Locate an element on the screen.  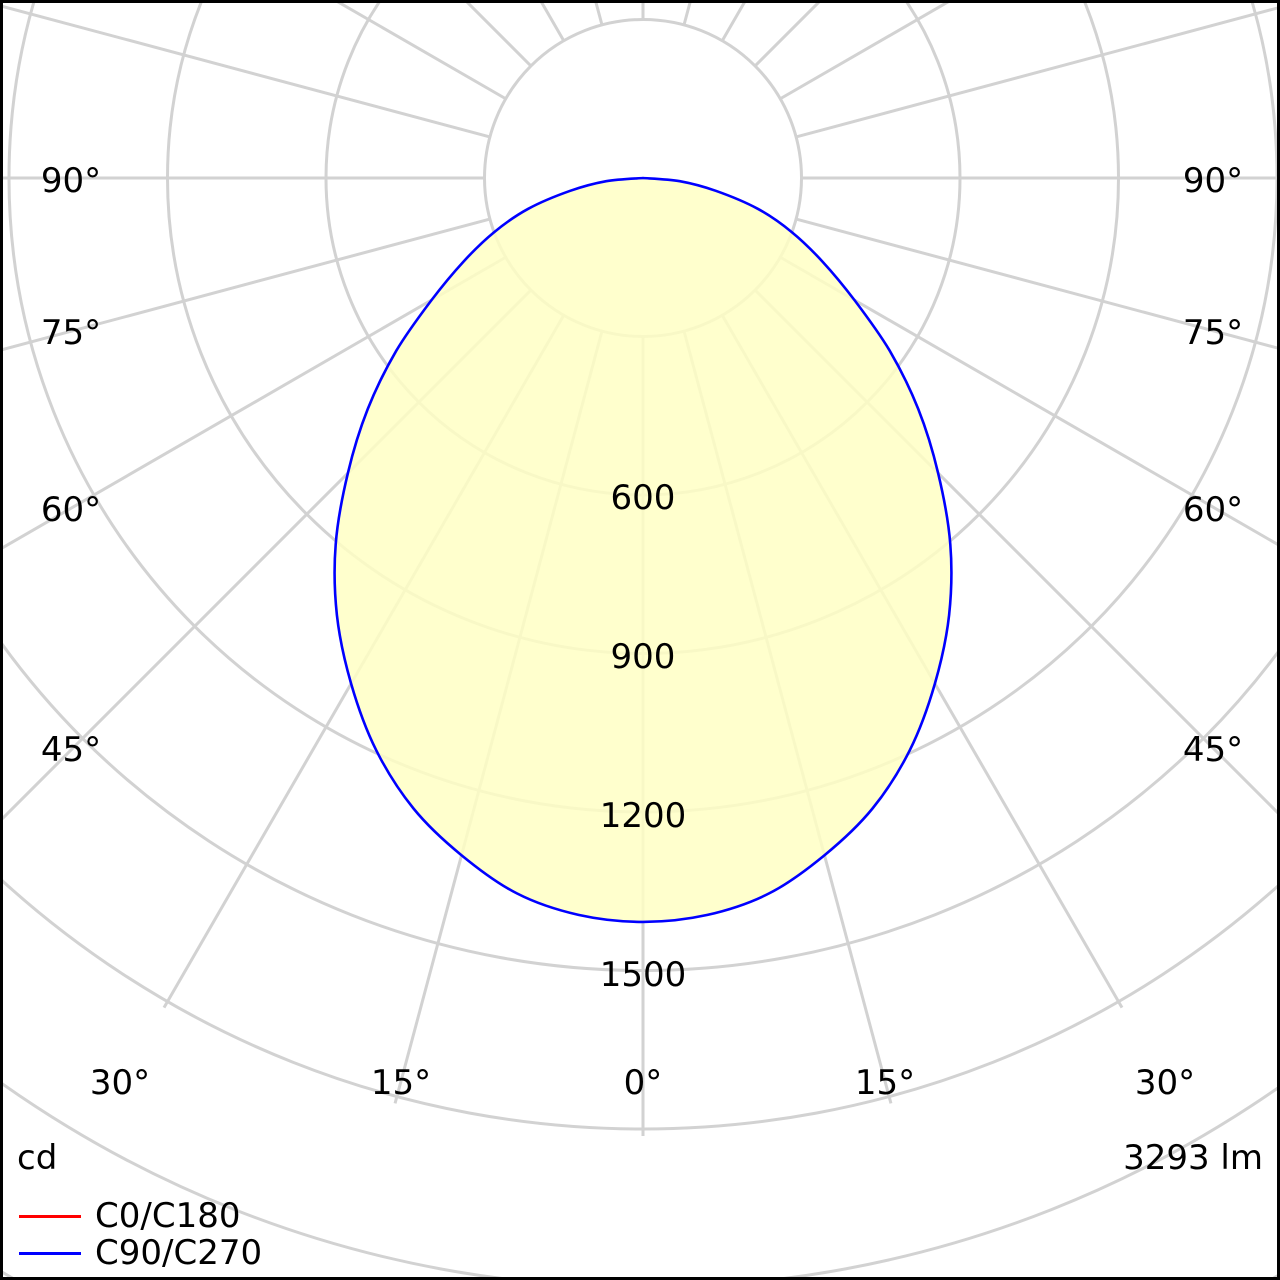
angle-label-left-60: 60° is located at coordinates (71, 510).